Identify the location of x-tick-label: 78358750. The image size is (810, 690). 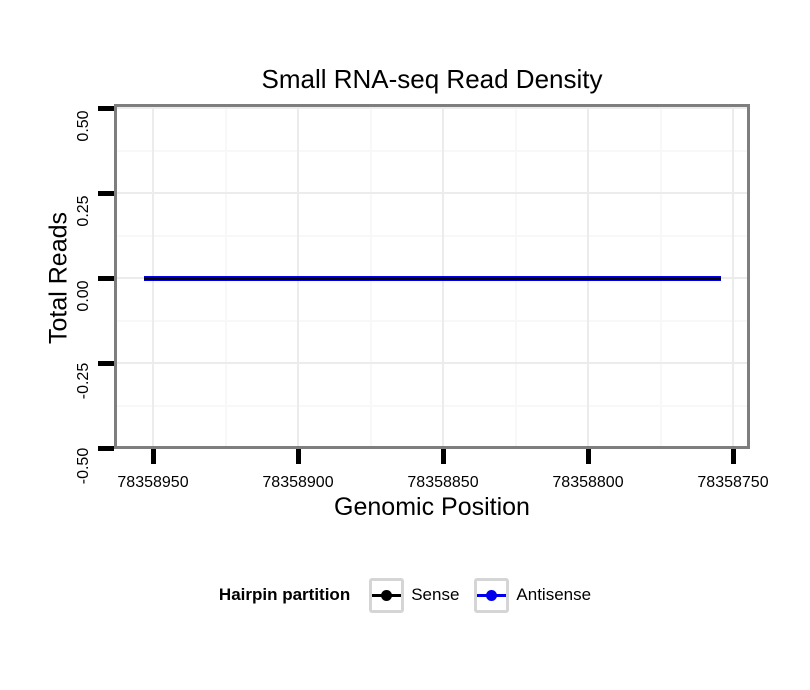
(733, 482).